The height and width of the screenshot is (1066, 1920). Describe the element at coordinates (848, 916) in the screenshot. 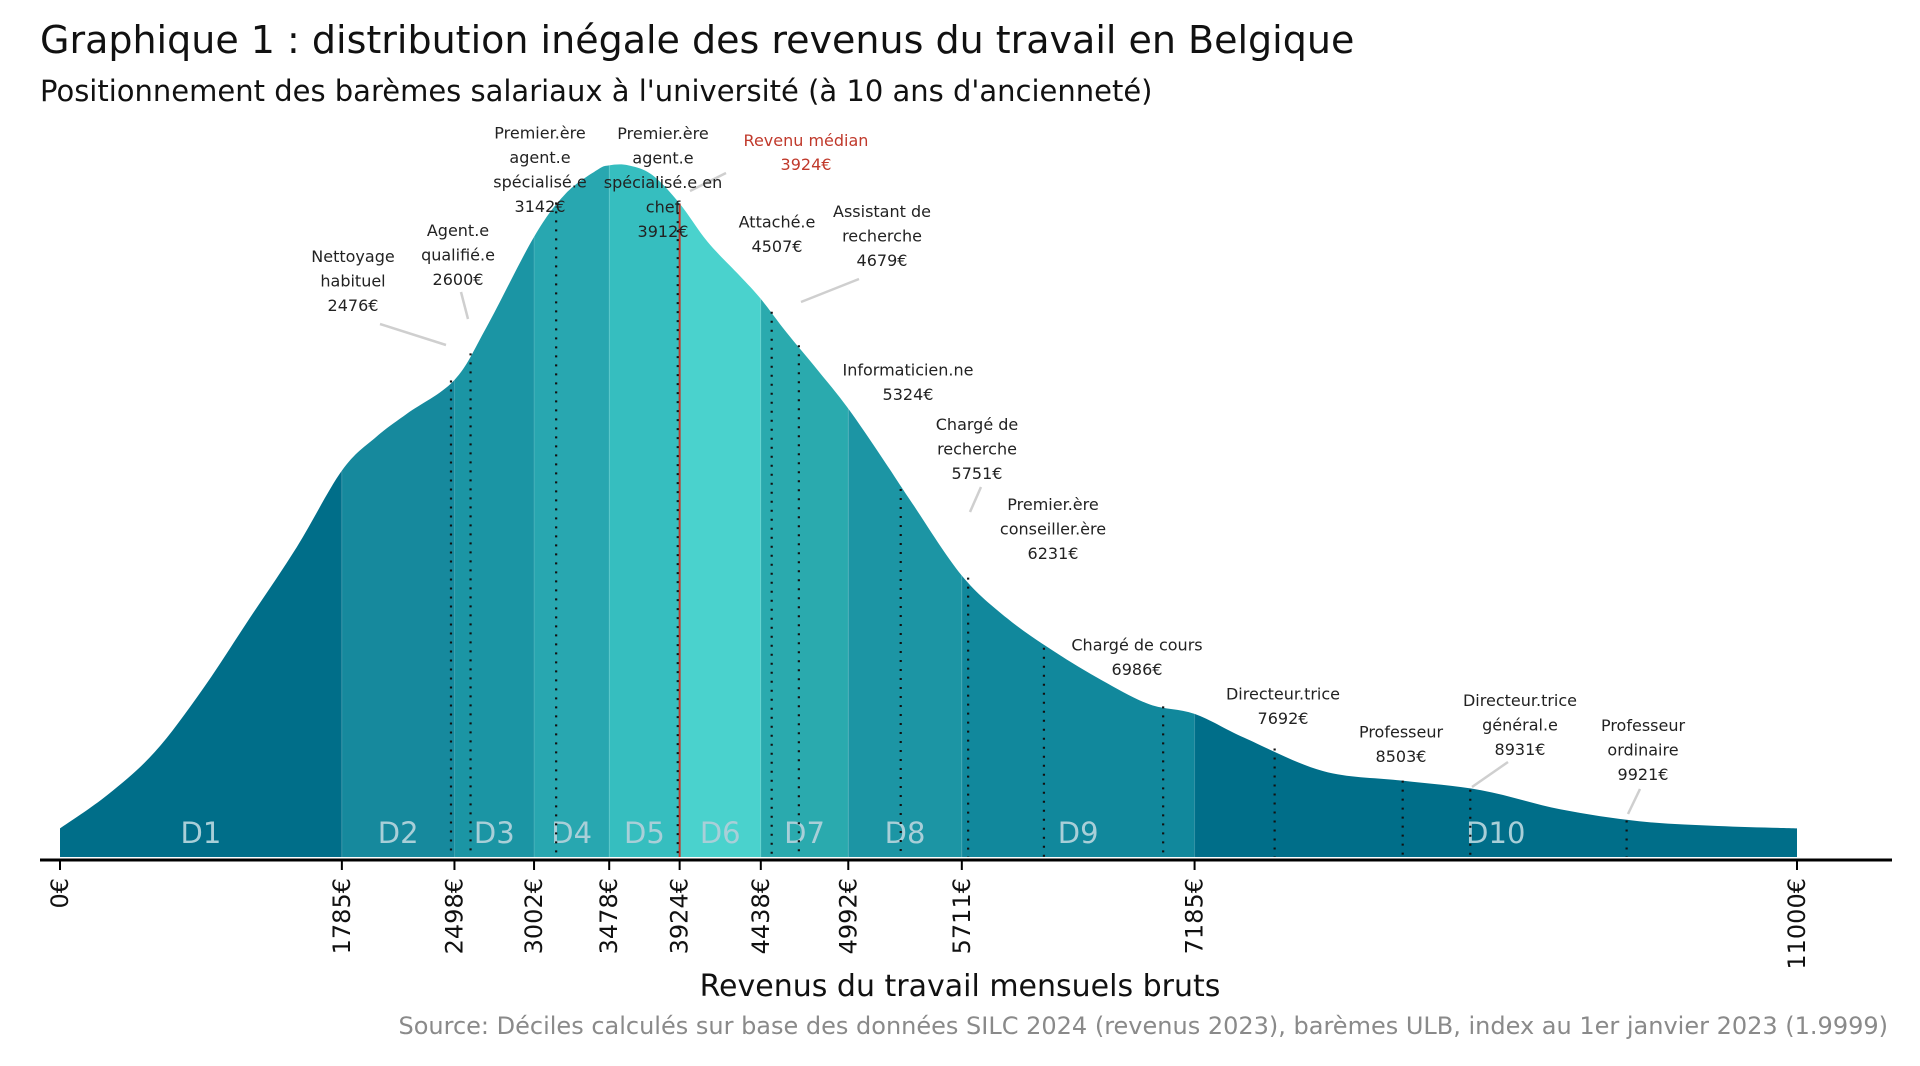

I see `x-tick-label: 4992€` at that location.